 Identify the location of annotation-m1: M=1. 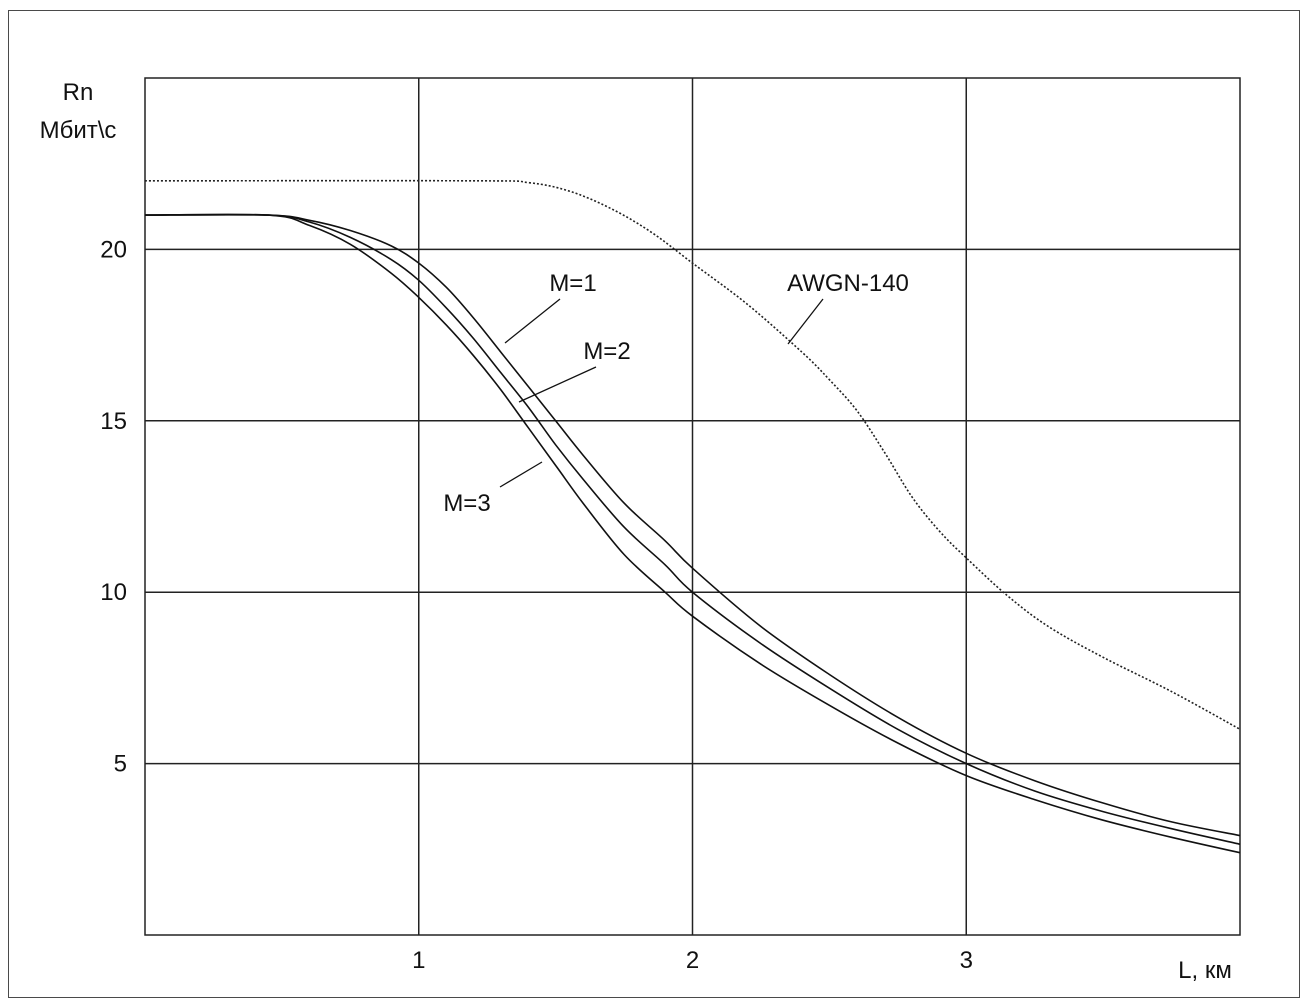
(572, 283).